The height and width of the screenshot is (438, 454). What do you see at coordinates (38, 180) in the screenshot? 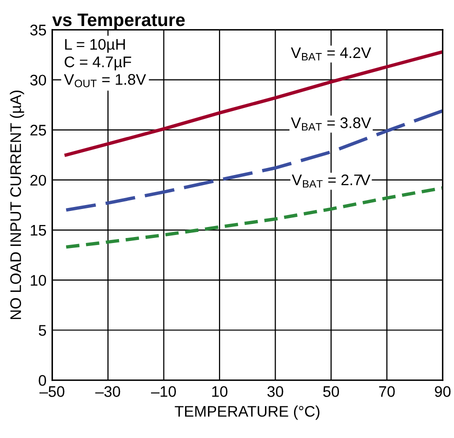
I see `y-tick-label: 20` at bounding box center [38, 180].